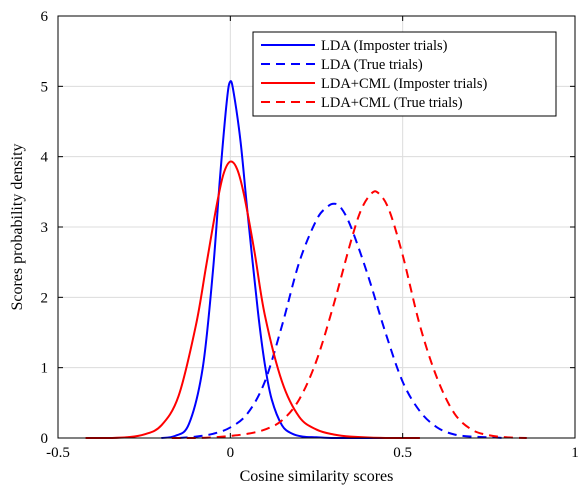 This screenshot has width=579, height=486. What do you see at coordinates (372, 65) in the screenshot?
I see `legend-label-lda-true: LDA (True trials)` at bounding box center [372, 65].